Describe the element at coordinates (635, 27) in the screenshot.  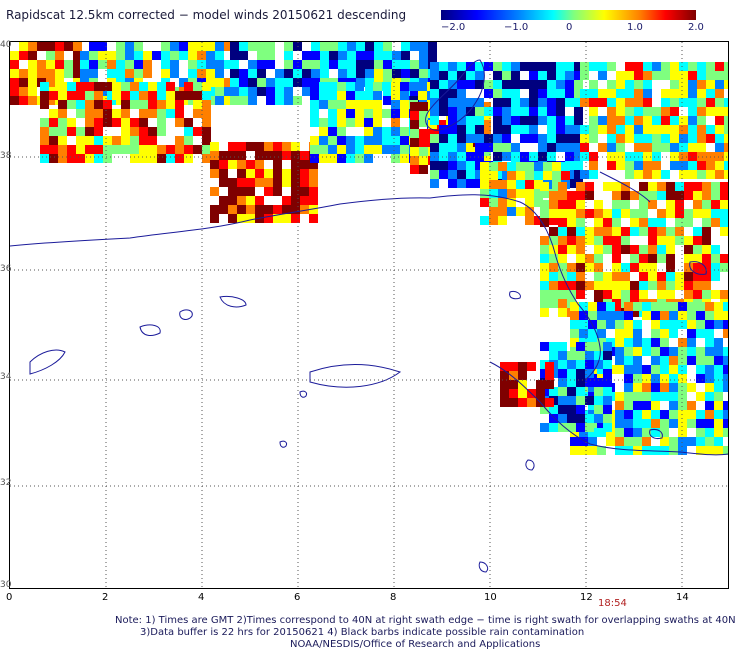
I see `colorbar-label-pos1: 1.0` at that location.